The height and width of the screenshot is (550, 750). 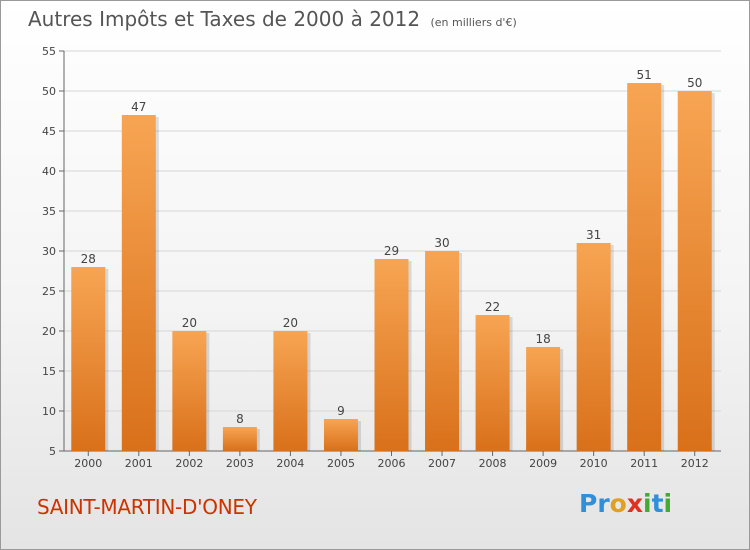 What do you see at coordinates (694, 83) in the screenshot?
I see `data-label: 50` at bounding box center [694, 83].